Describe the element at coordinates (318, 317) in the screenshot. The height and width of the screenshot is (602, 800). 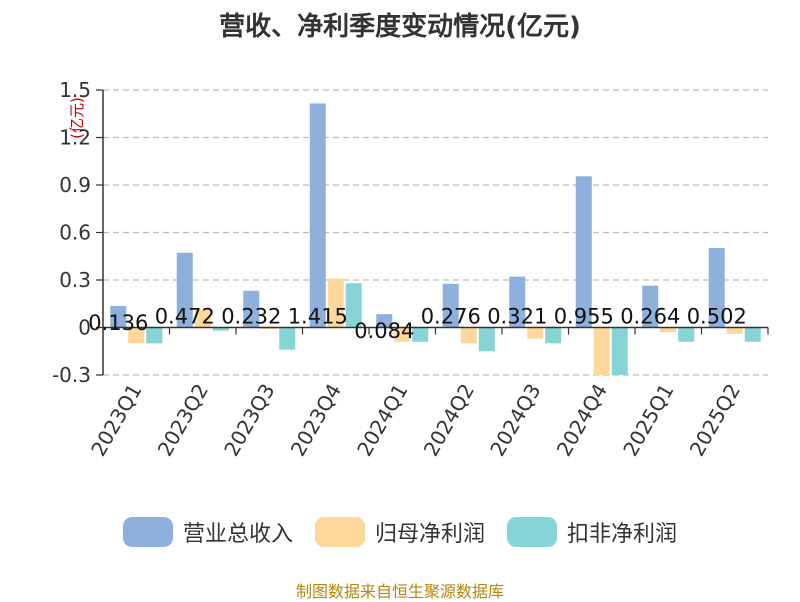
I see `data-label: 1.415` at that location.